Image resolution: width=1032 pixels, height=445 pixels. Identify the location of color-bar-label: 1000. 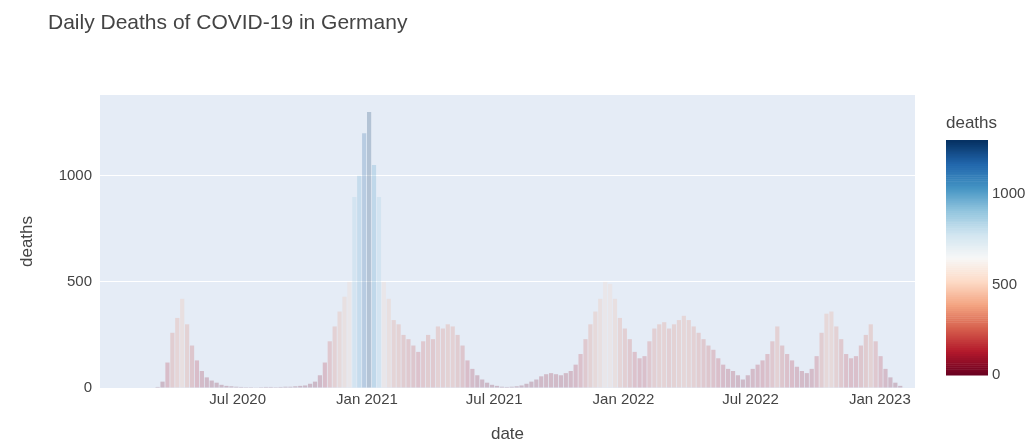
(1009, 193).